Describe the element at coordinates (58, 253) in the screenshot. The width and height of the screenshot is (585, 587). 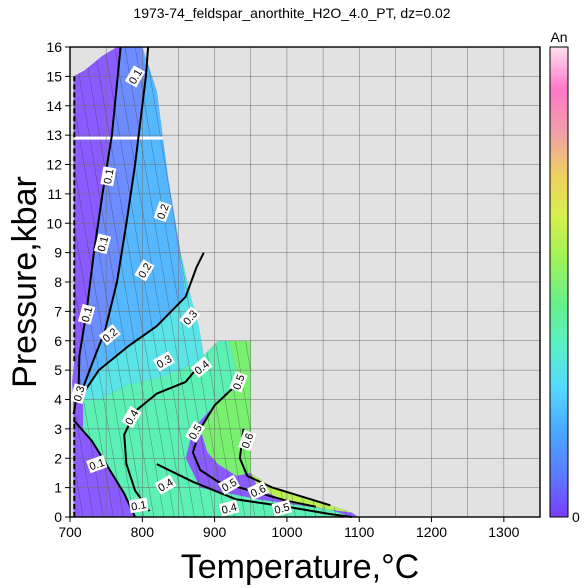
I see `y-tick-label: 9` at that location.